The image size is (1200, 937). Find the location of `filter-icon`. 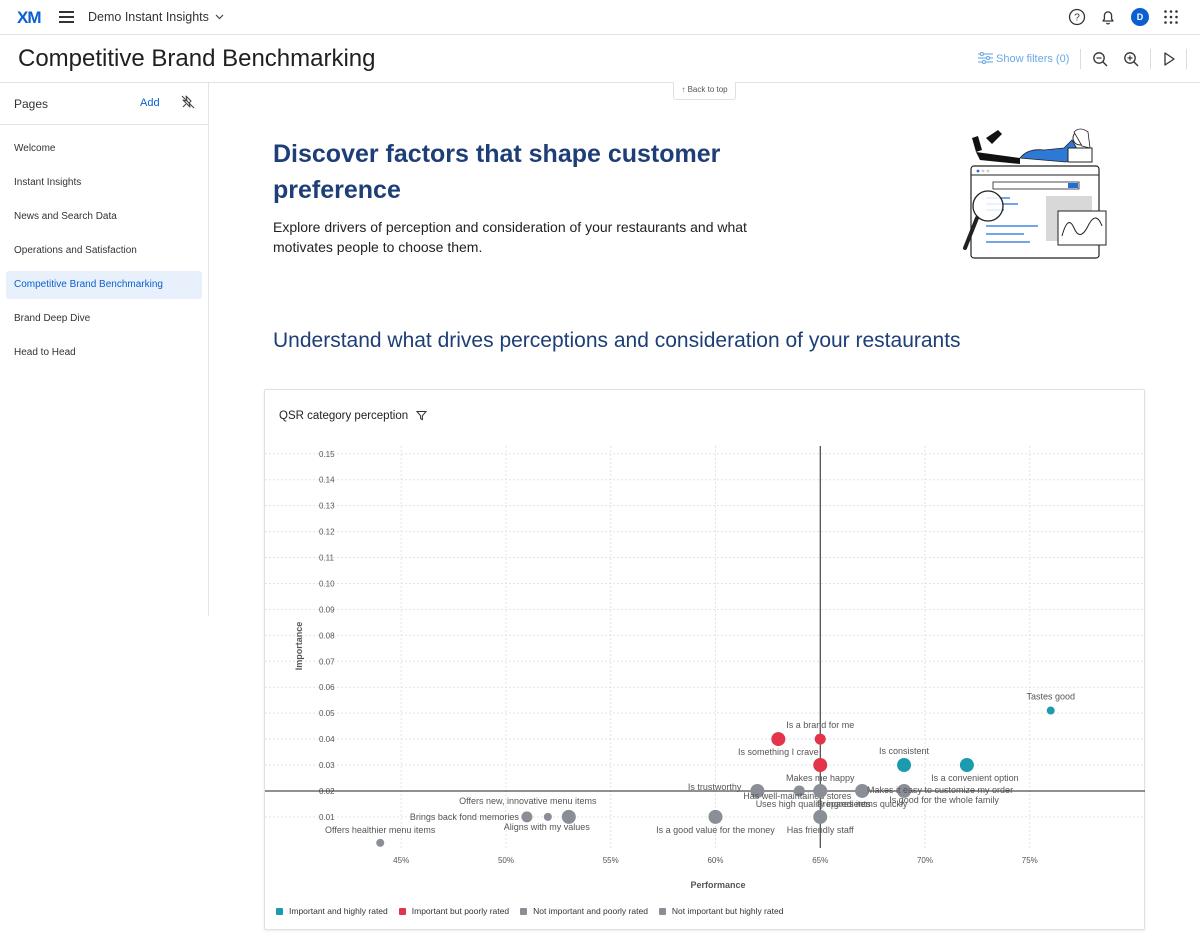

filter-icon is located at coordinates (422, 415).